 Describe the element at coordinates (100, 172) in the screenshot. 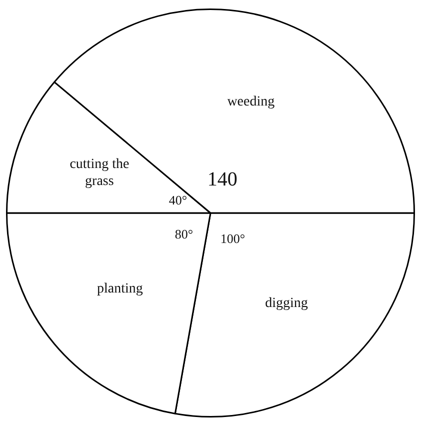

I see `slice-label: cutting the grass` at that location.